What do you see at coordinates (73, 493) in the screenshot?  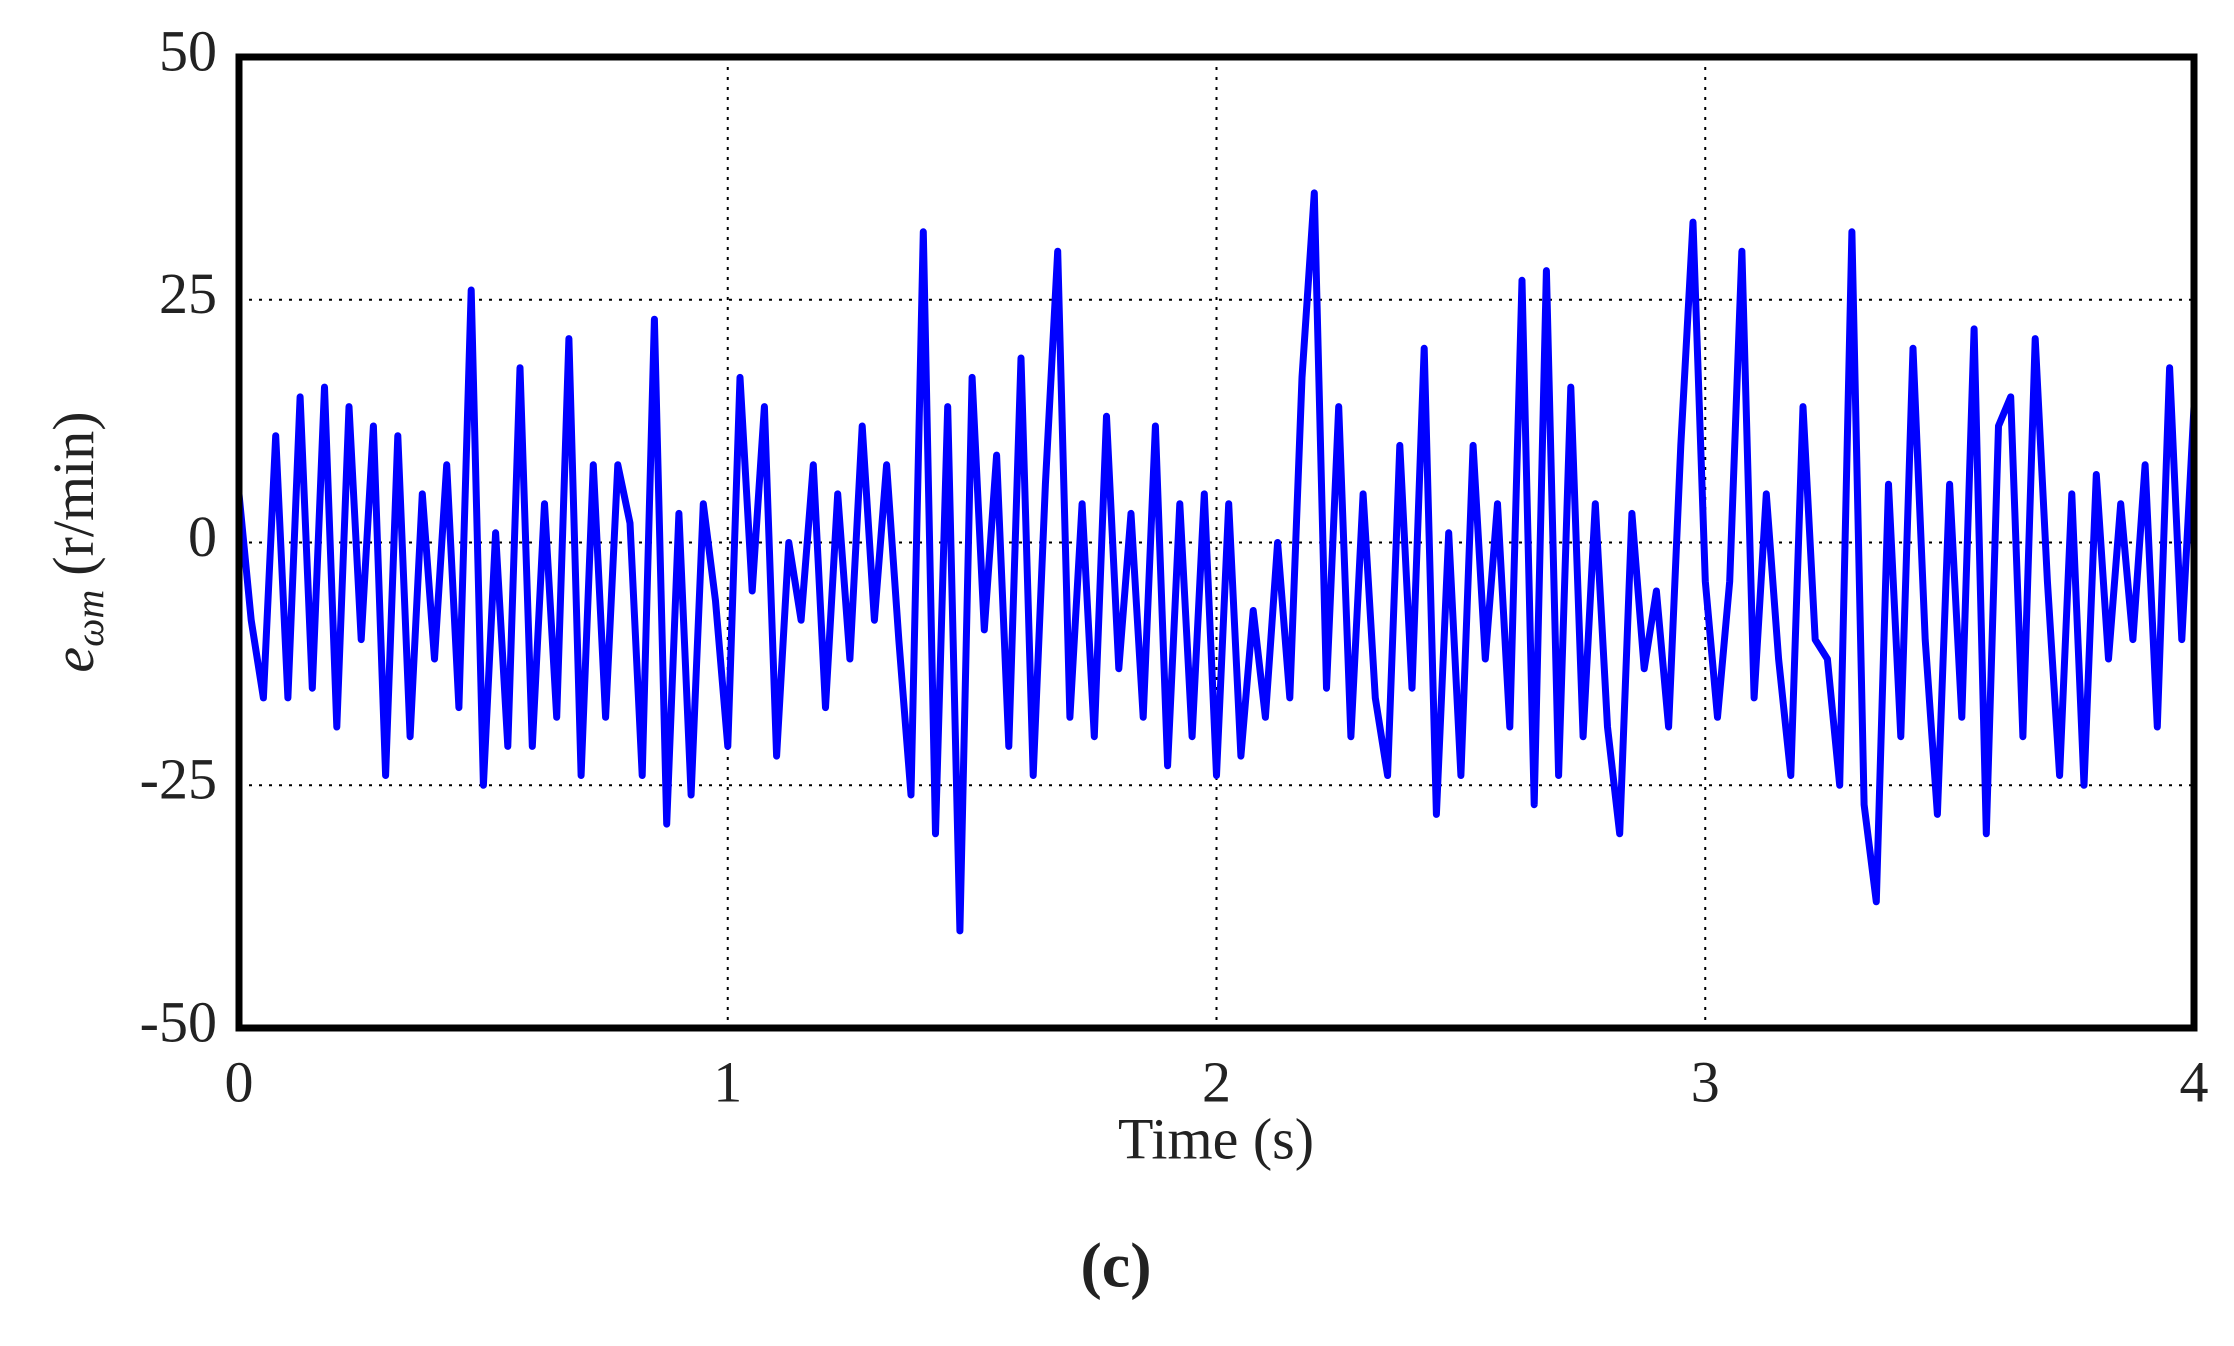 I see `y-label-unit: (r/min)` at bounding box center [73, 493].